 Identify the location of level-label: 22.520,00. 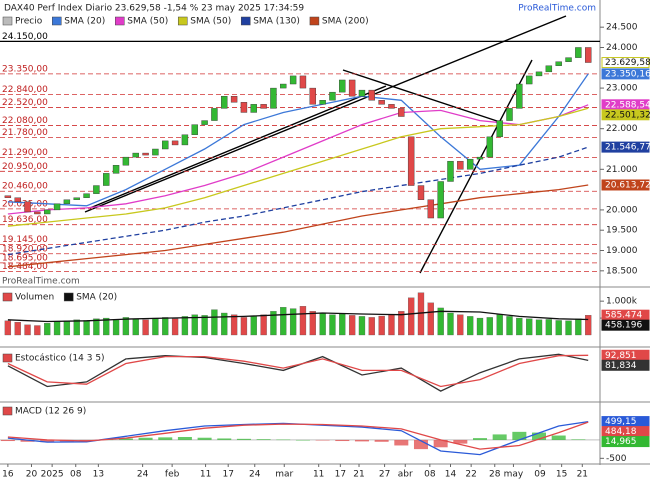
(25, 103).